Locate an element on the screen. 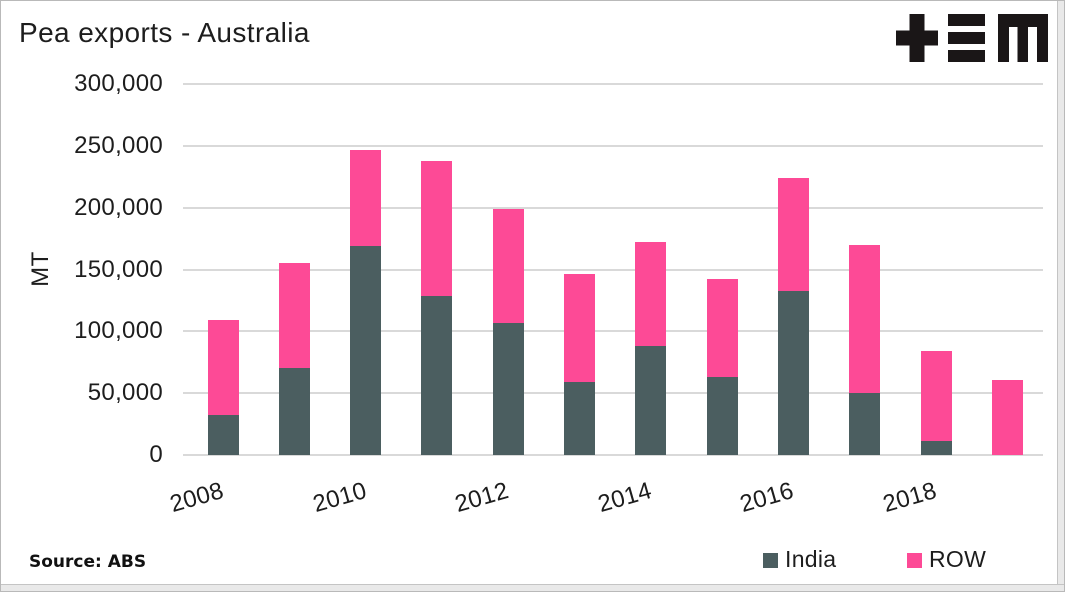  x-tick-label: 2010 is located at coordinates (339, 498).